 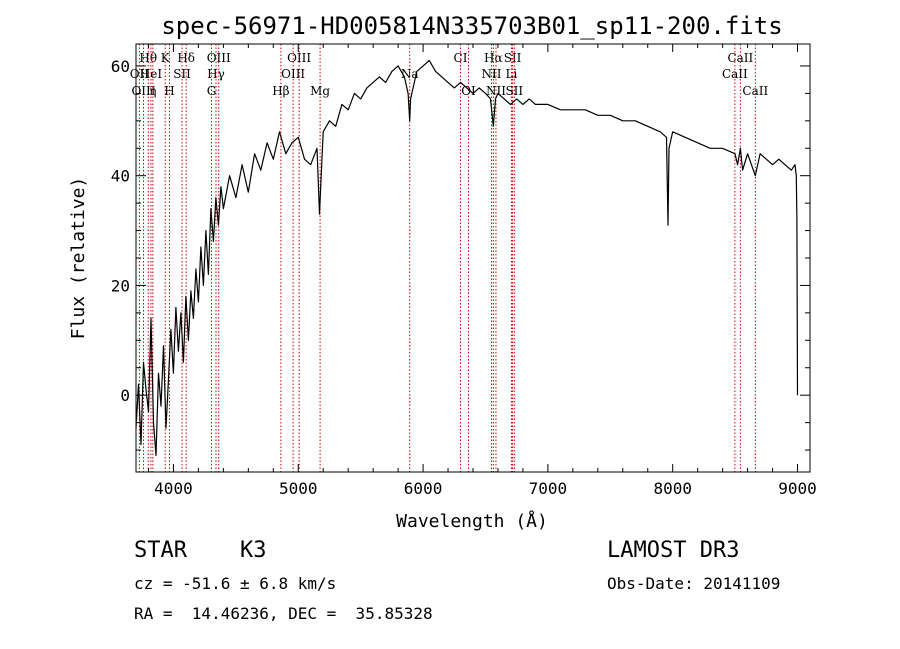 I want to click on marker-label-18: OI, so click(x=468, y=91).